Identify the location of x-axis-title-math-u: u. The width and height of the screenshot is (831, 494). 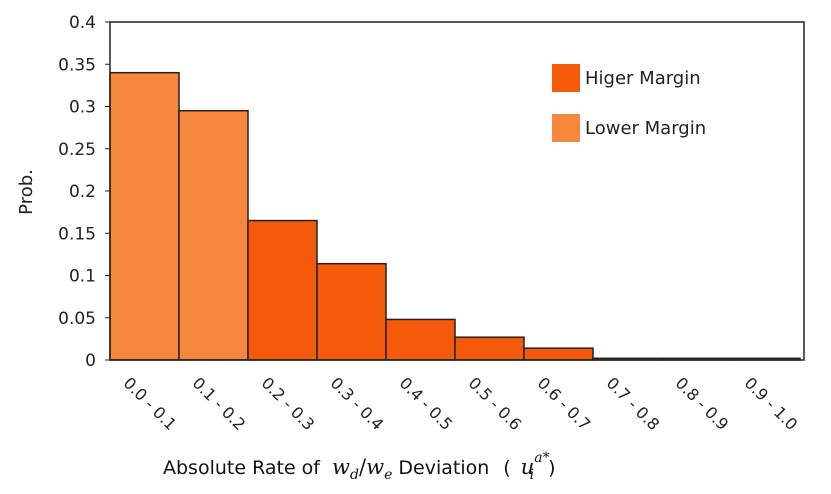
(528, 467).